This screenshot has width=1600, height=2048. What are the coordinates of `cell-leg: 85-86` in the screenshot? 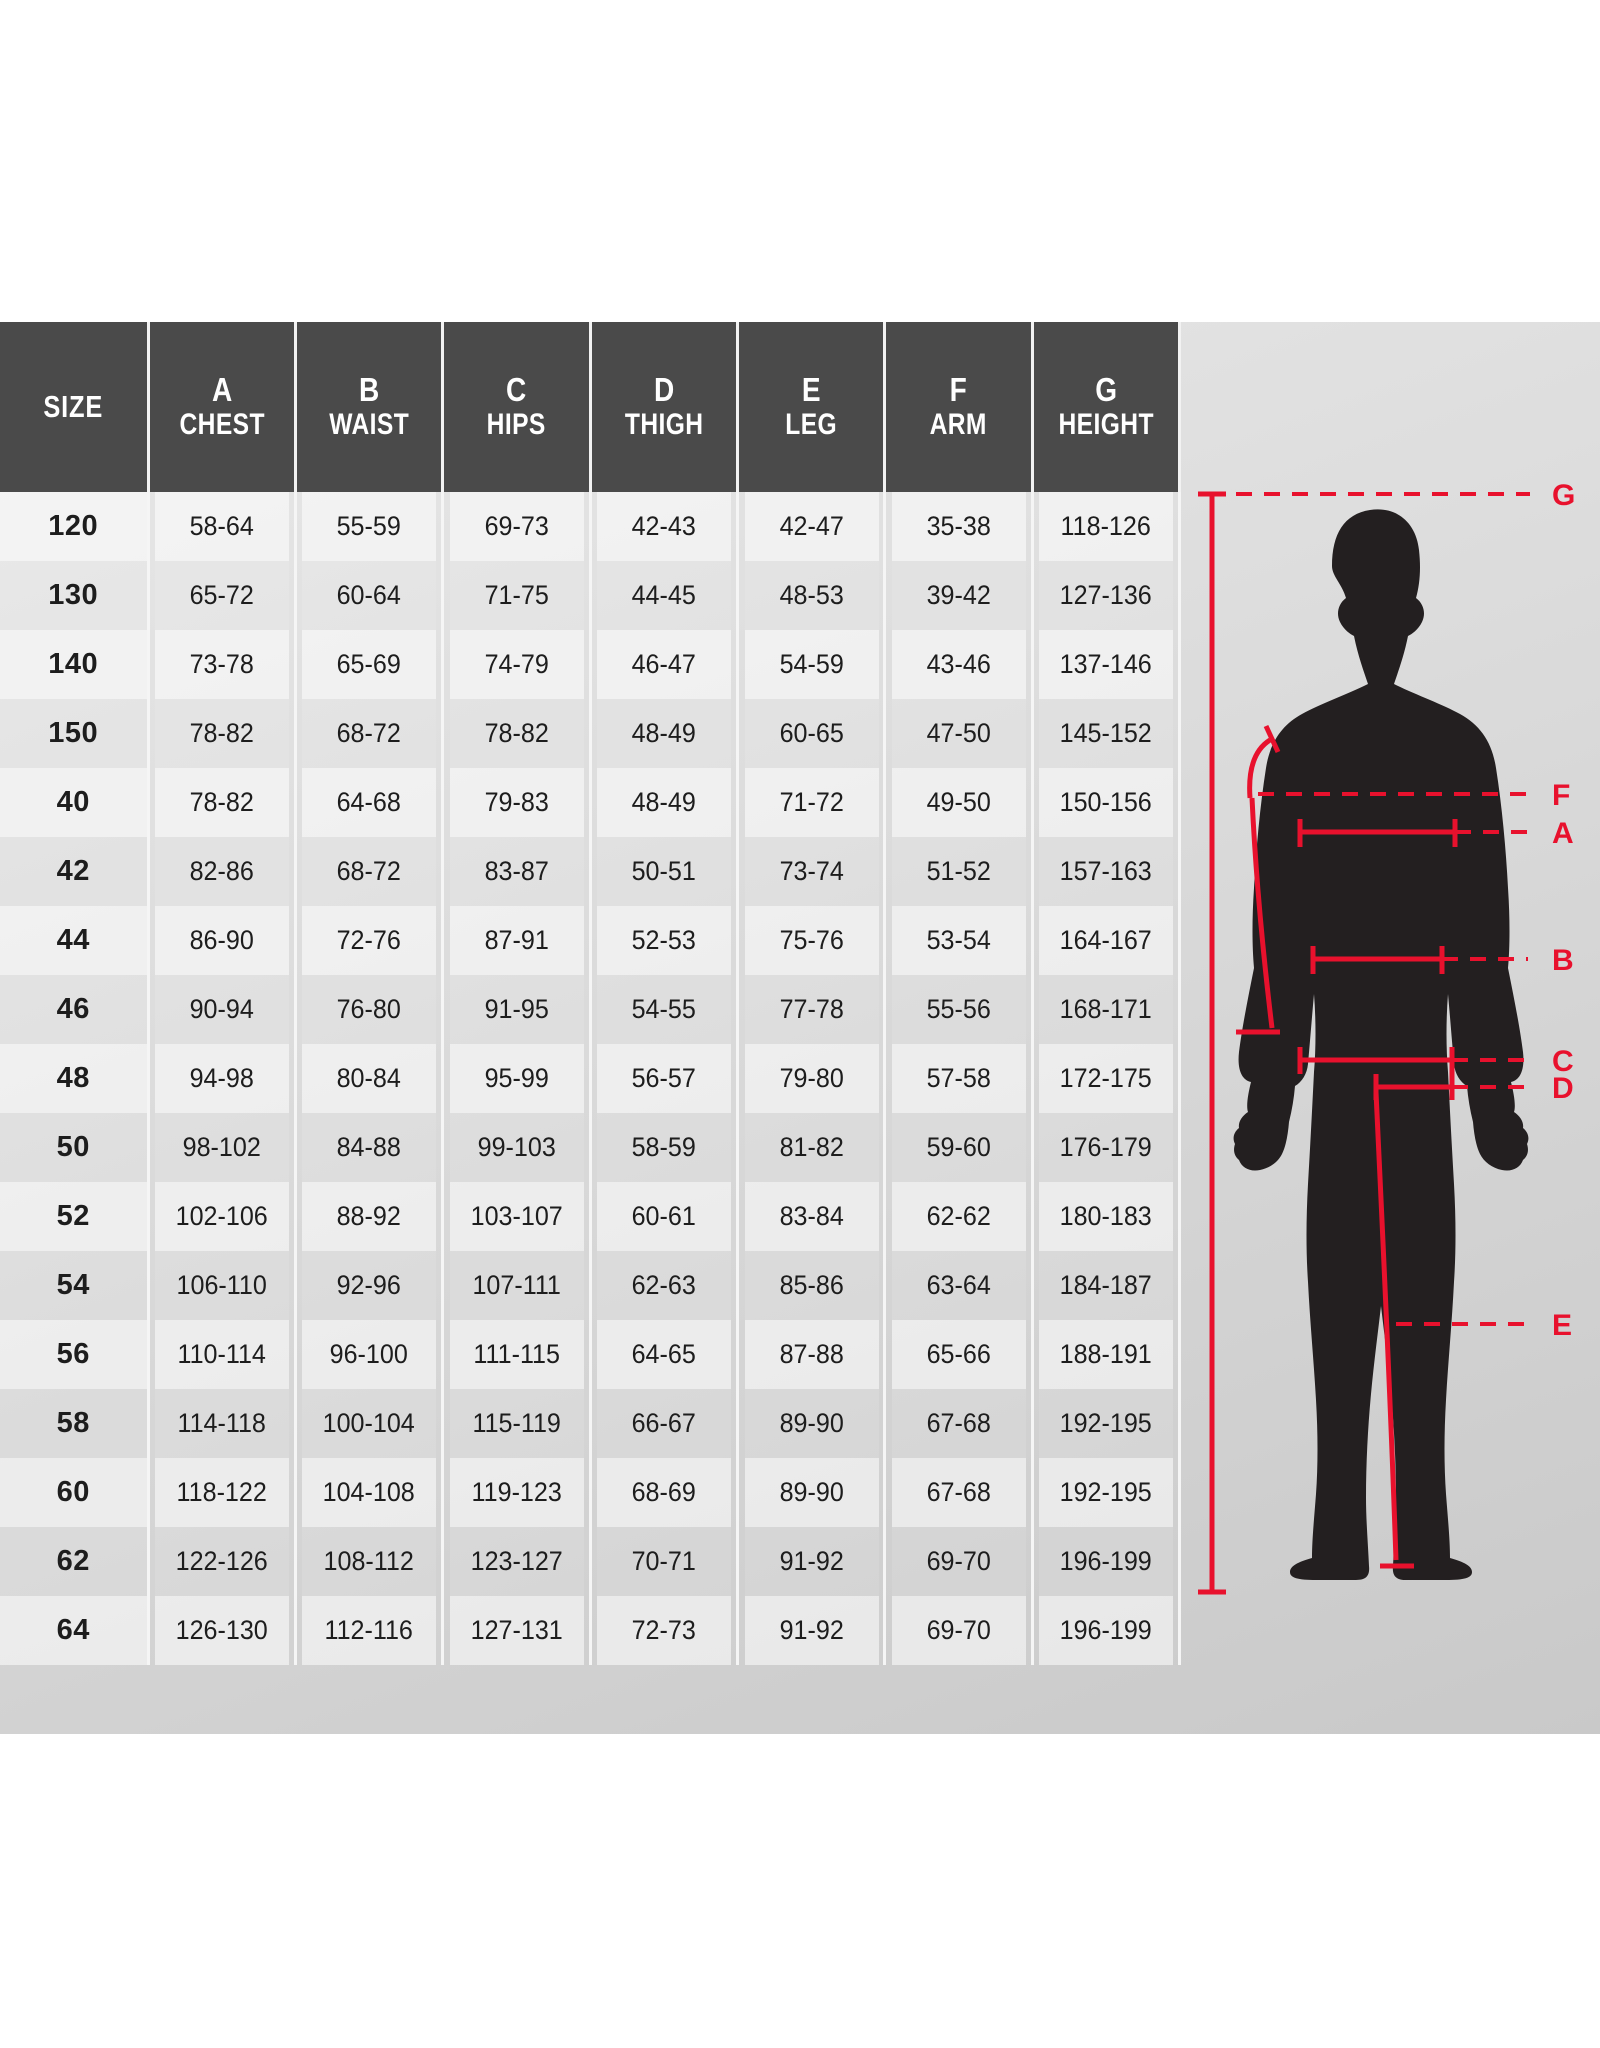 It's located at (812, 1285).